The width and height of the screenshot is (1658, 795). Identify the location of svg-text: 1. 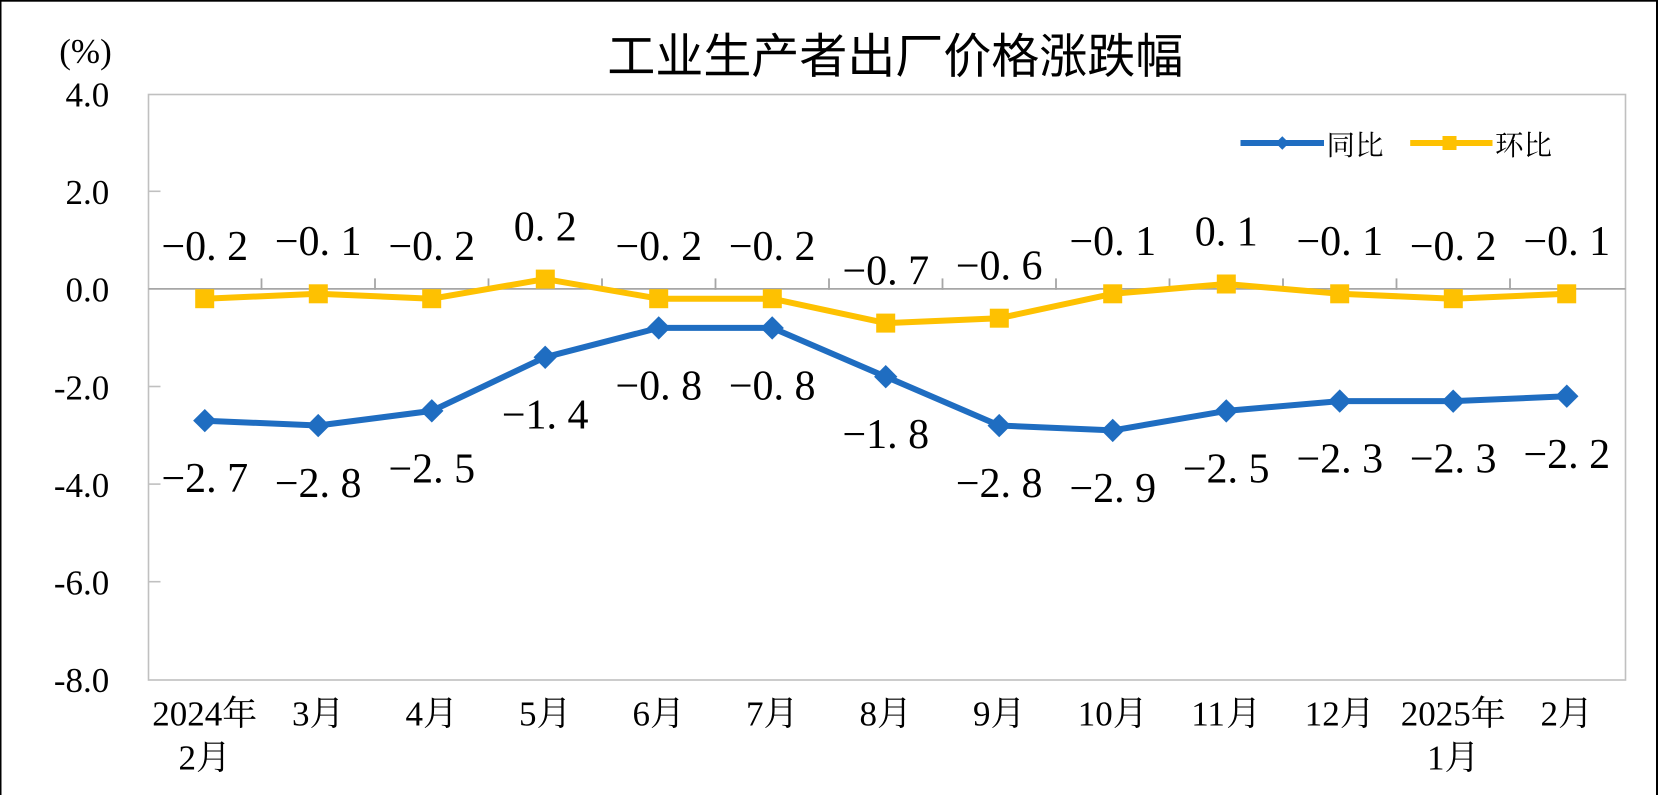
(1436, 757).